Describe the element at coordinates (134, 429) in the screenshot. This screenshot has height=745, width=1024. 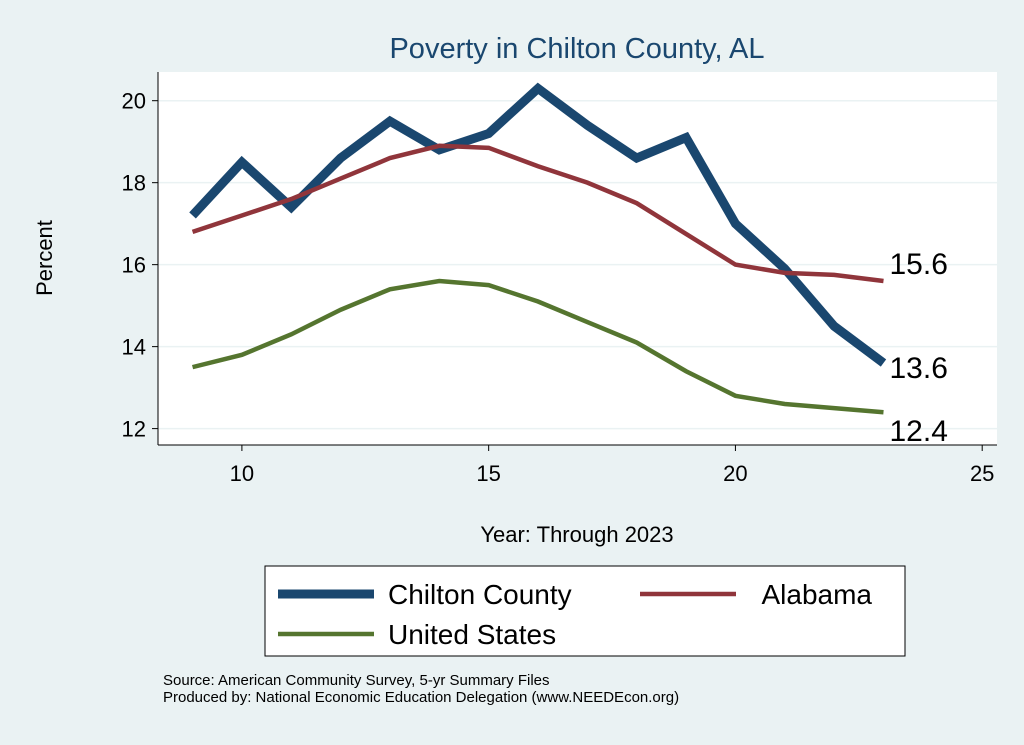
I see `y-tick-label: 12` at that location.